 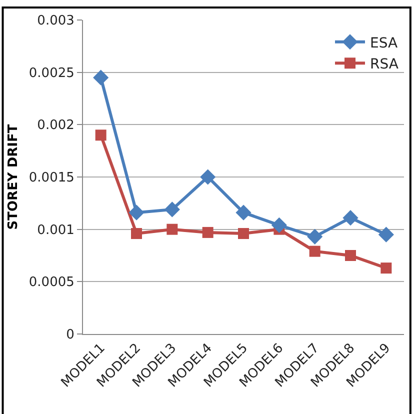 What do you see at coordinates (51, 178) in the screenshot?
I see `y-tick-label: 0.0015` at bounding box center [51, 178].